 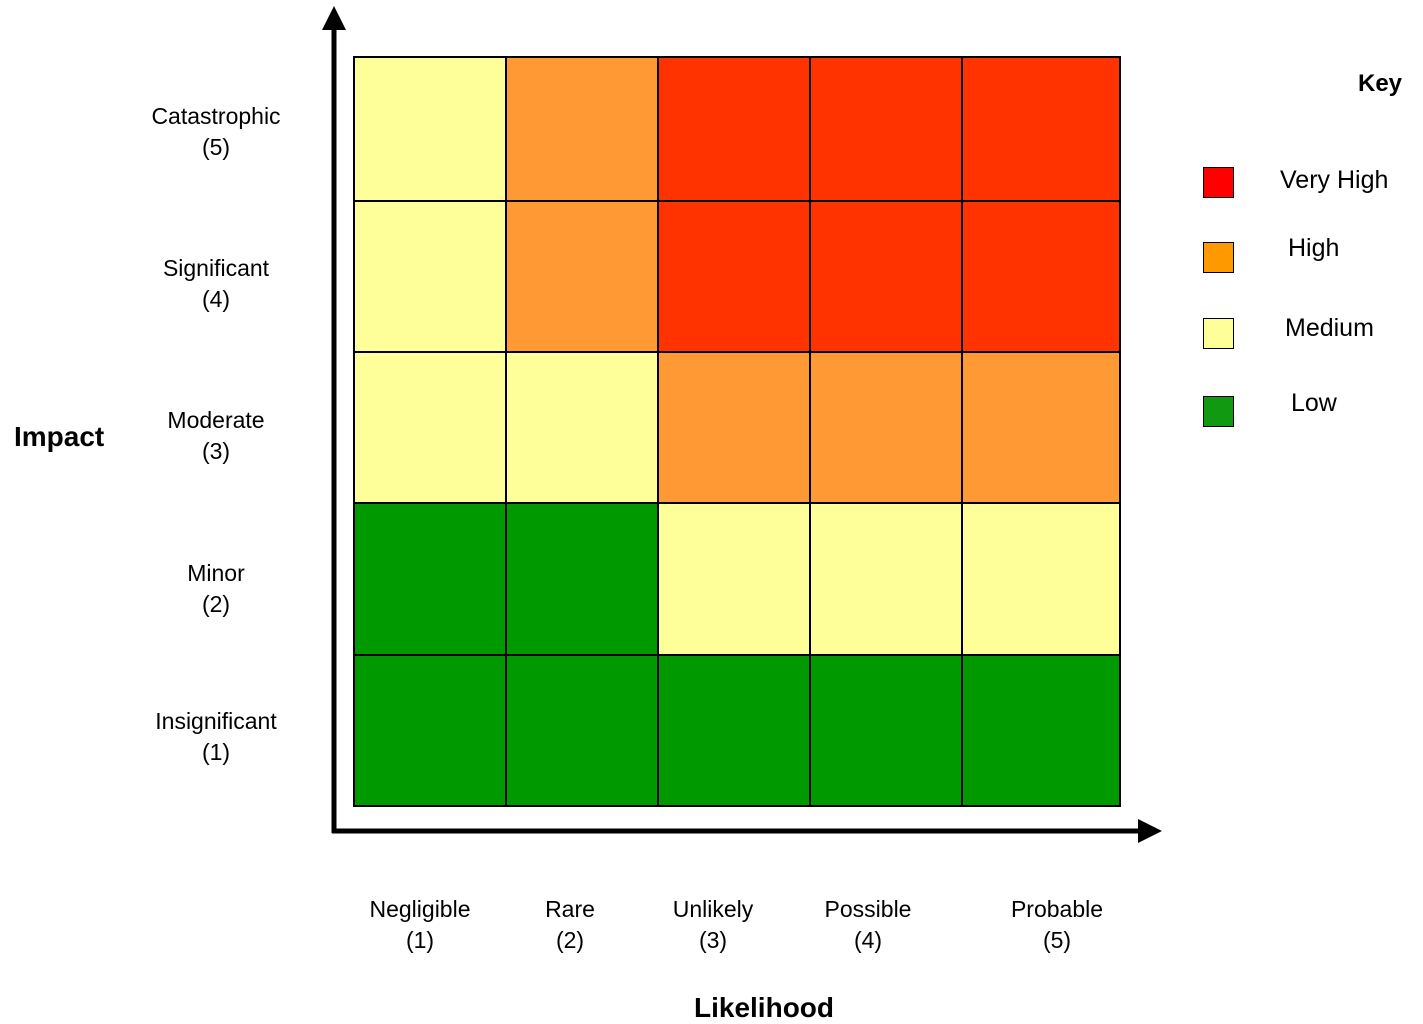 I want to click on legend-swatch-high, so click(x=1218, y=257).